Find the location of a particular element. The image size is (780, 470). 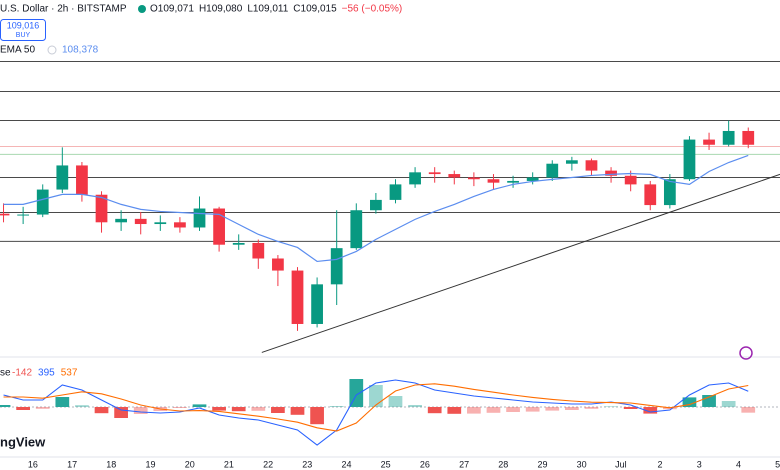

status-dot is located at coordinates (142, 9).